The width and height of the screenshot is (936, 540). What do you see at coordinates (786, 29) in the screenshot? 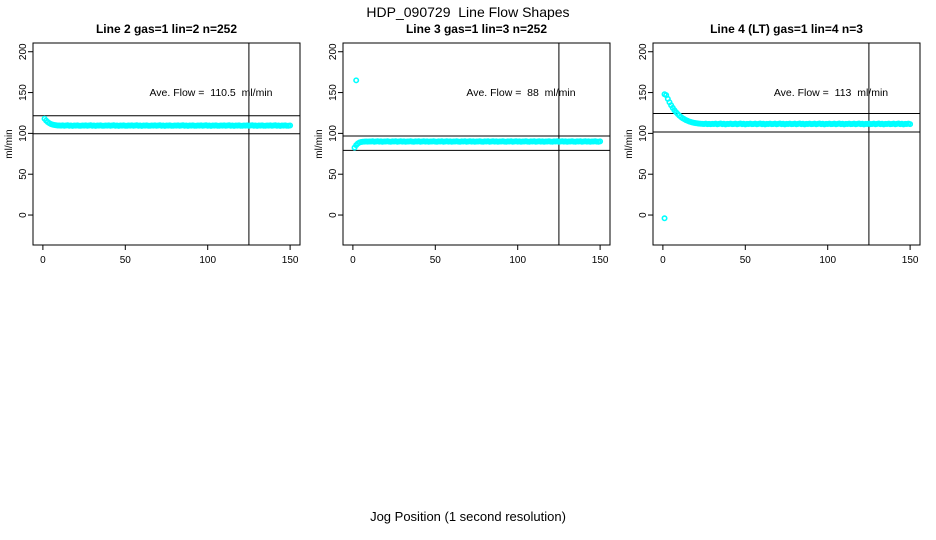
I see `panel-title: Line 4 (LT) gas=1 lin=4 n=3` at bounding box center [786, 29].